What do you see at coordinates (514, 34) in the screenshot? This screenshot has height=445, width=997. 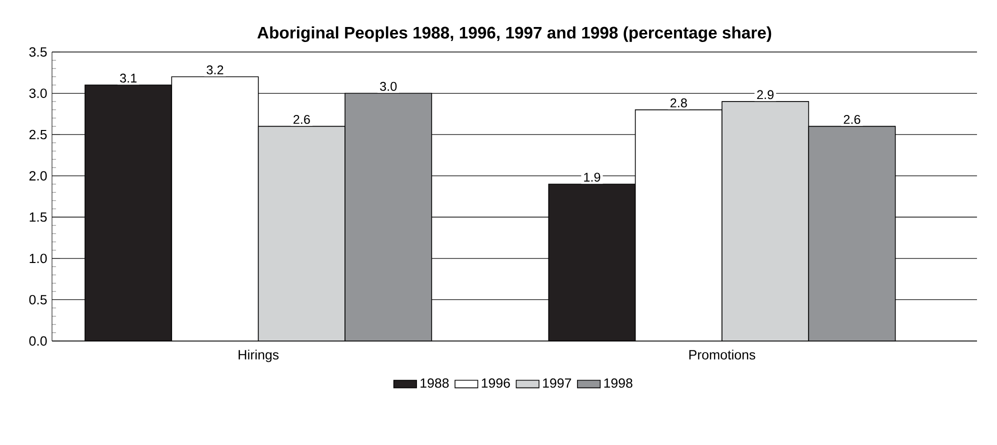 I see `chart-title: Aboriginal Peoples 1988, 1996, 1997 and 1998 (percentage share)` at bounding box center [514, 34].